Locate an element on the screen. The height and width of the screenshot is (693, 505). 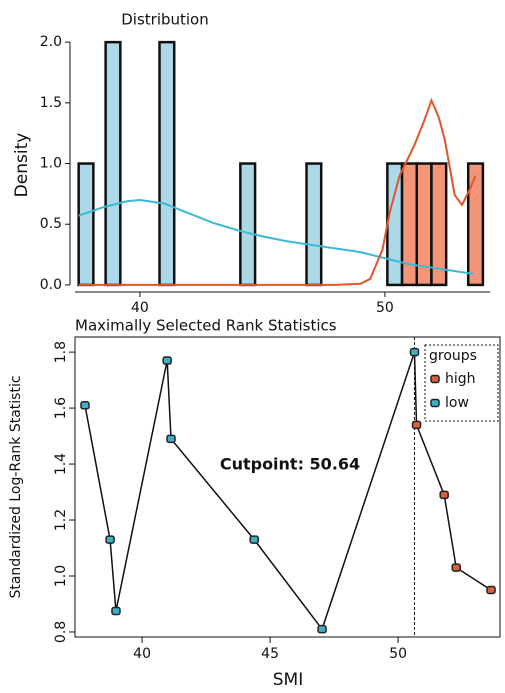
y-tick-label: 1.6 is located at coordinates (61, 408).